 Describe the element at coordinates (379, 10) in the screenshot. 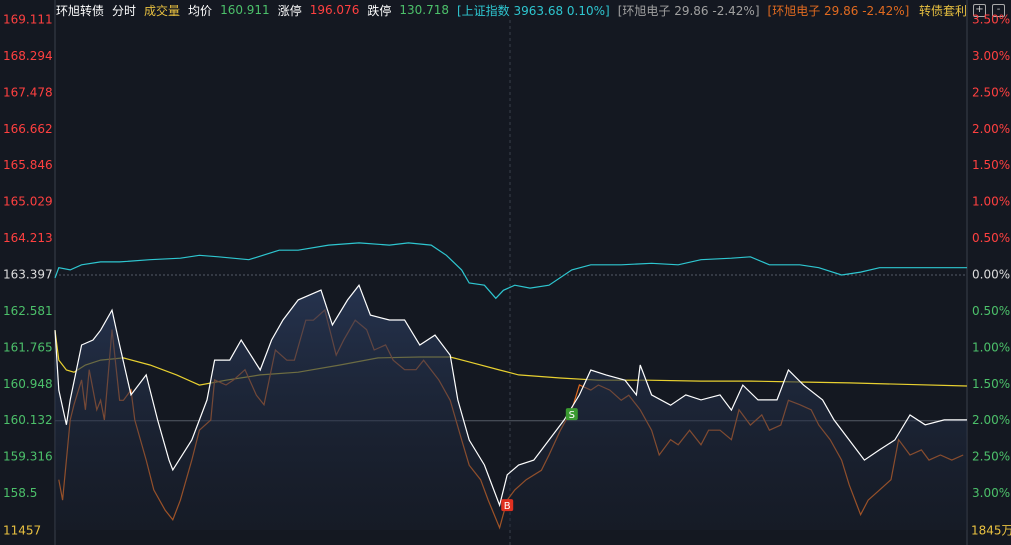

I see `header-item: 跌停` at that location.